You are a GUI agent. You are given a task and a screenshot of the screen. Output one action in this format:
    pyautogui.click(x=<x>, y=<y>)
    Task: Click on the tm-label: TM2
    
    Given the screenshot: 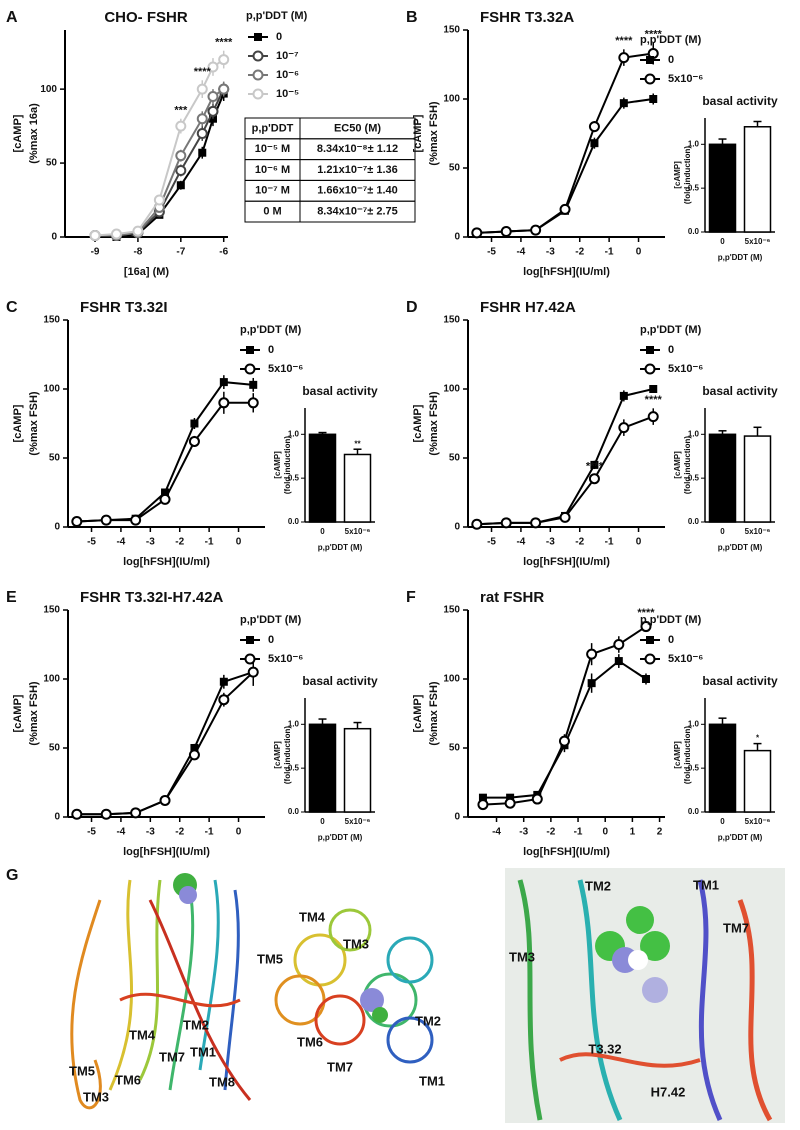 What is the action you would take?
    pyautogui.click(x=196, y=1024)
    